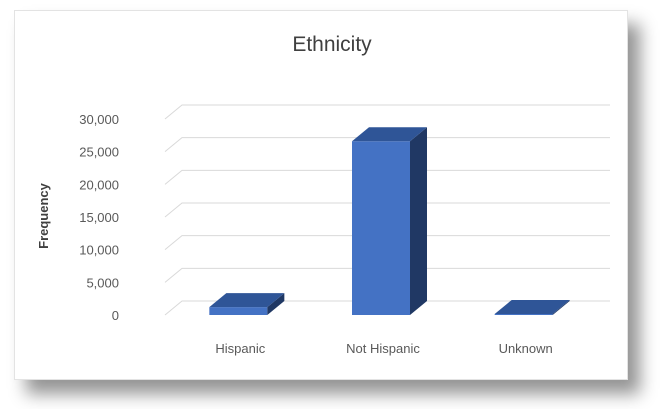 The width and height of the screenshot is (660, 409). What do you see at coordinates (561, 307) in the screenshot?
I see `bar-side-unknown` at bounding box center [561, 307].